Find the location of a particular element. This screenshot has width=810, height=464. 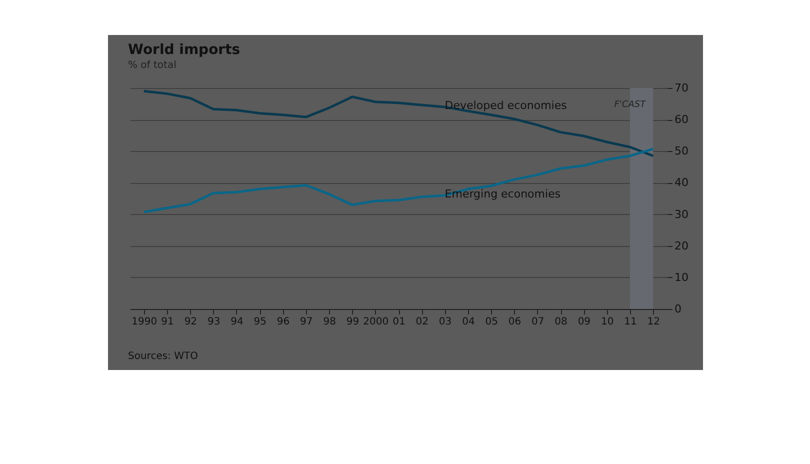

x-tick-label: 2000 is located at coordinates (376, 322).